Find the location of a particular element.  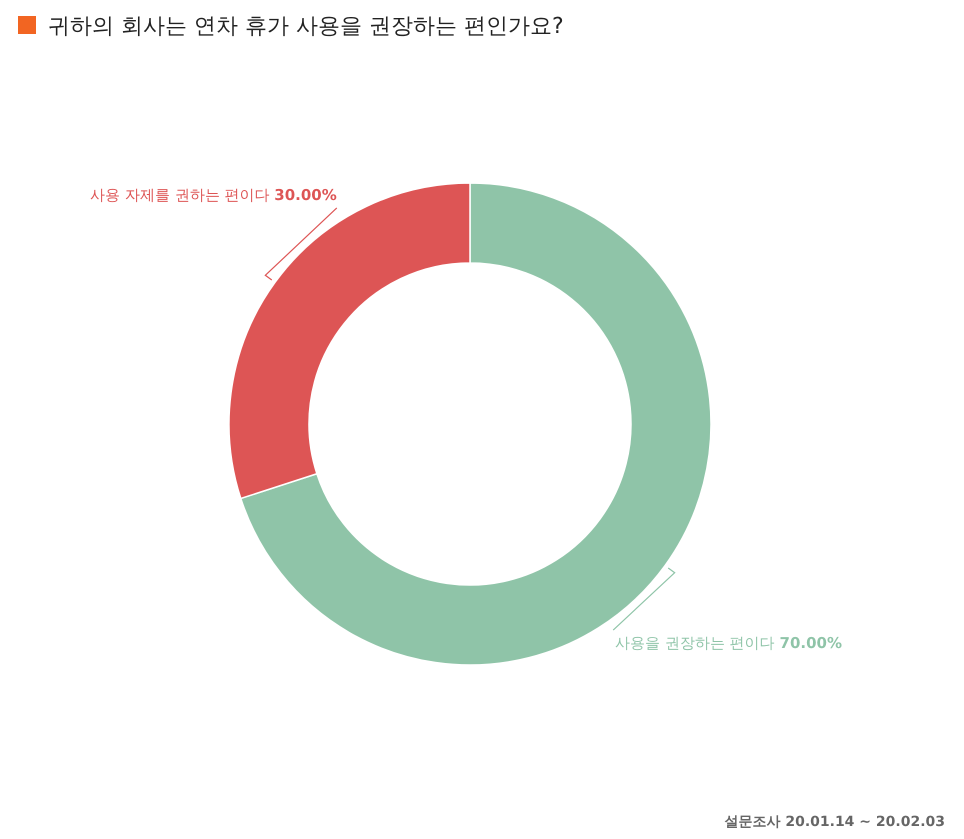

text: 설문조사 20.01.14 ~ 20.02.03 is located at coordinates (834, 822).